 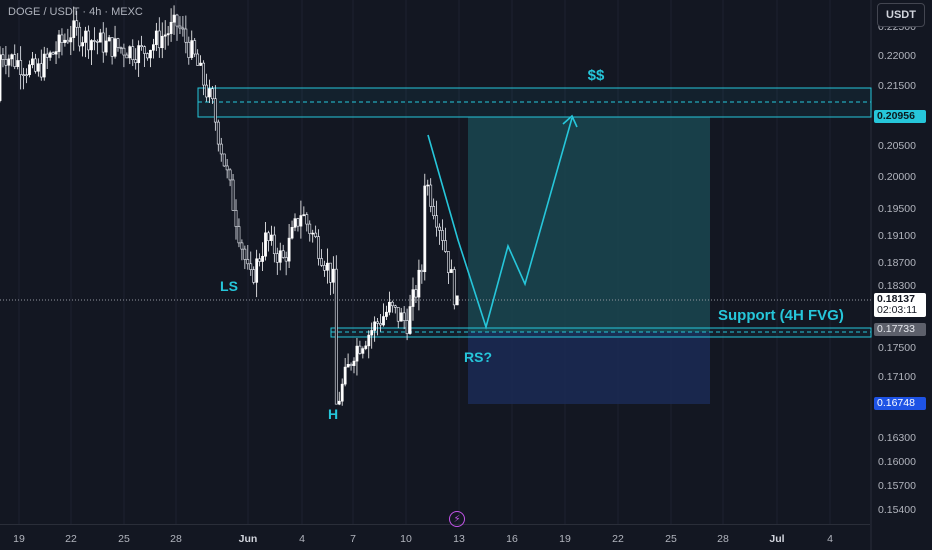 I want to click on time-tick: 4, so click(x=302, y=539).